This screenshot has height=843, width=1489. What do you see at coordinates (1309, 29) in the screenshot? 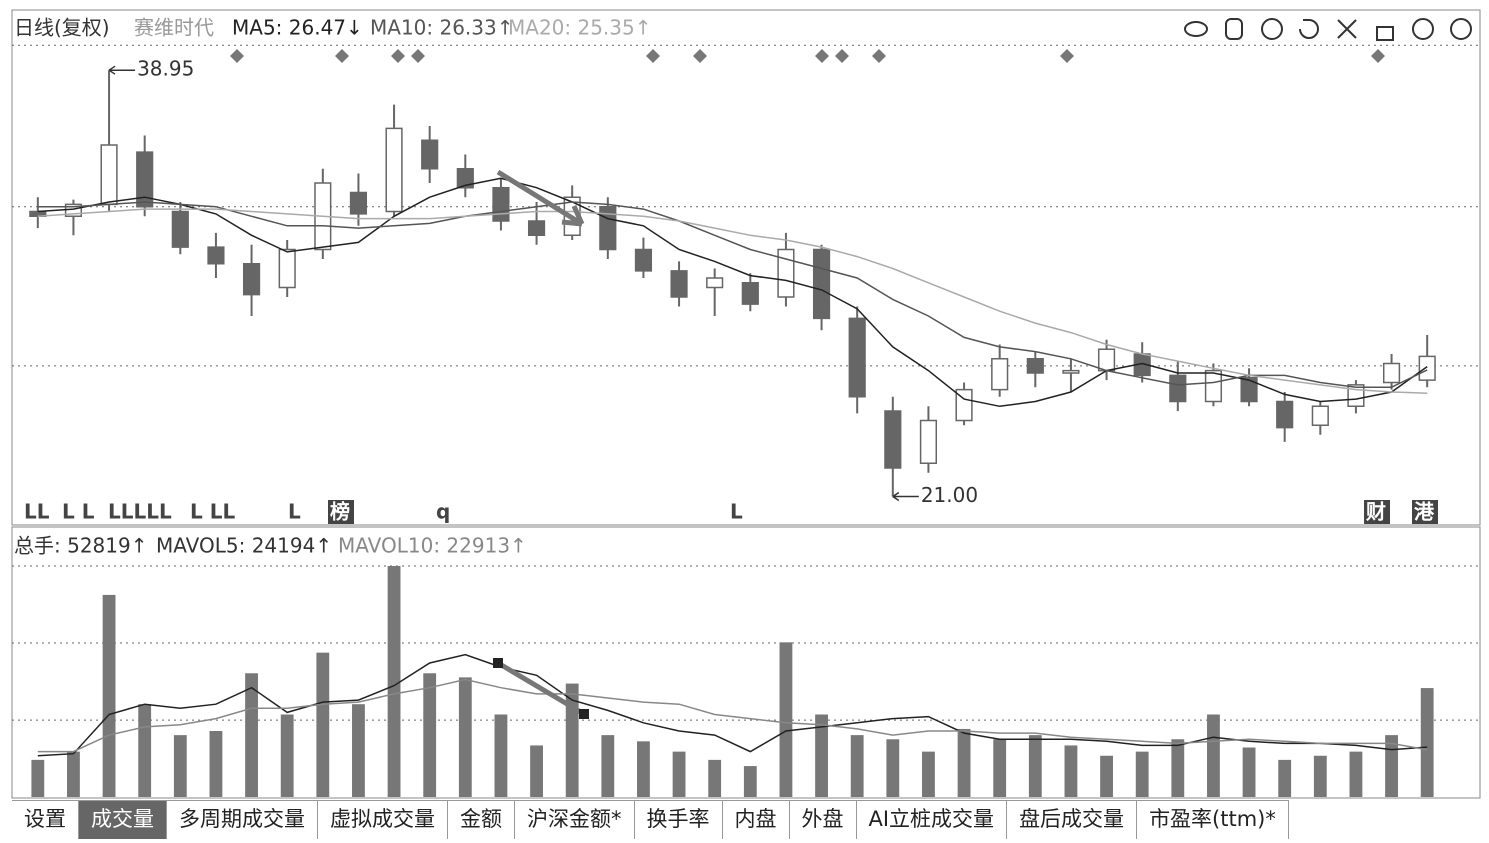
I see `undo-icon` at bounding box center [1309, 29].